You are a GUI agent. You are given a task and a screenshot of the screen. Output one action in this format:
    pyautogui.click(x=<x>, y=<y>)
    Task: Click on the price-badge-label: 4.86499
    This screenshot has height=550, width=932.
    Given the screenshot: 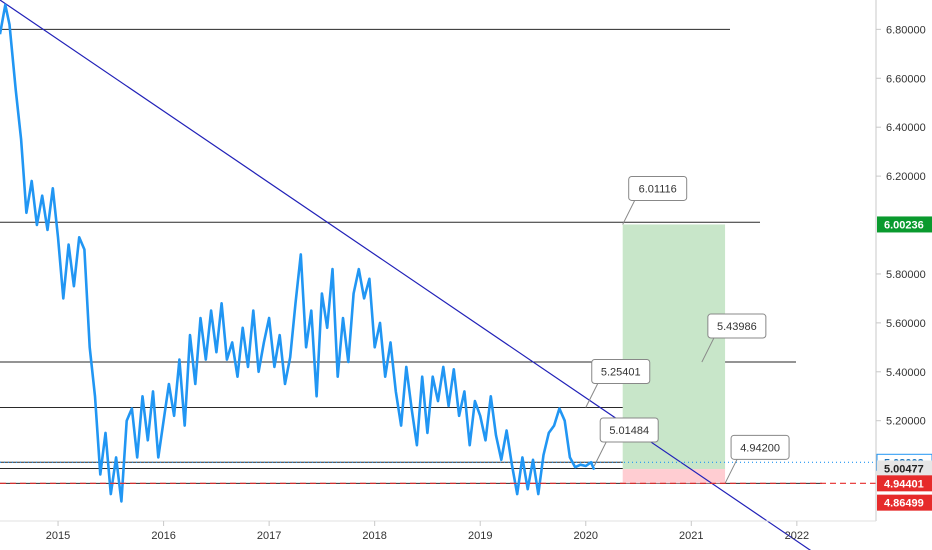 What is the action you would take?
    pyautogui.click(x=904, y=504)
    